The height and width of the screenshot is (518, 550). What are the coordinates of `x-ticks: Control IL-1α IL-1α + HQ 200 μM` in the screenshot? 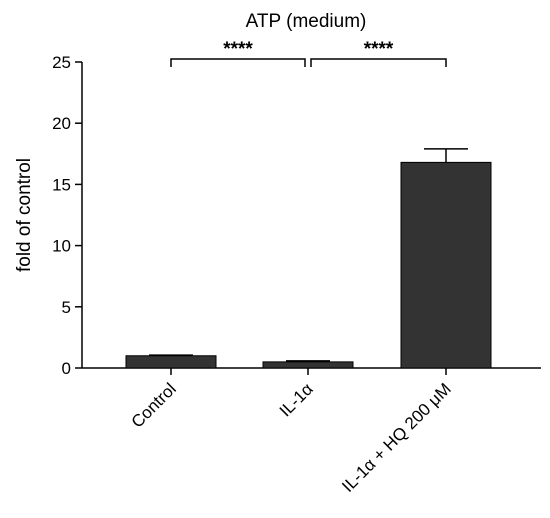 It's located at (291, 432).